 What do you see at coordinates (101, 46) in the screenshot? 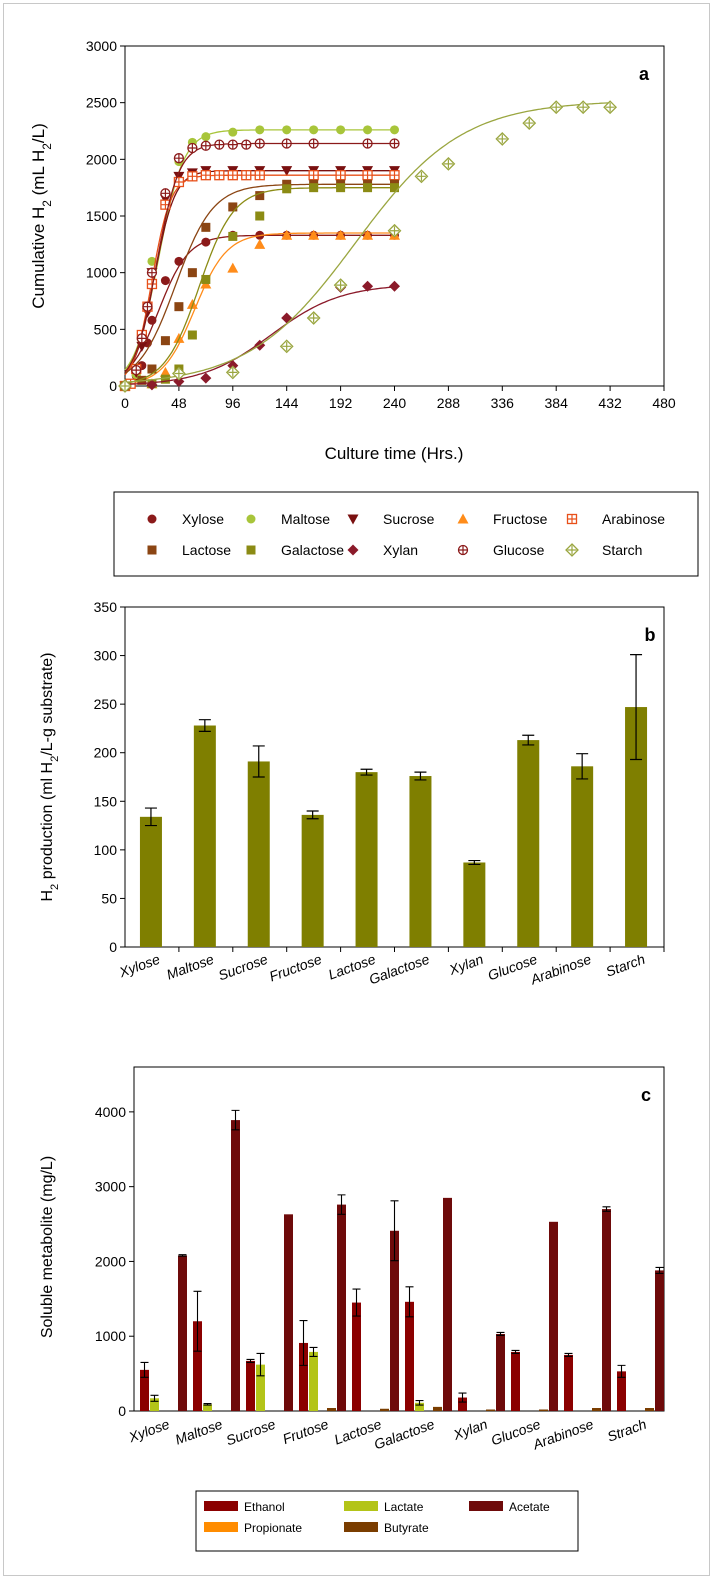
I see `panel-a-y-tick-label: 3000` at bounding box center [101, 46].